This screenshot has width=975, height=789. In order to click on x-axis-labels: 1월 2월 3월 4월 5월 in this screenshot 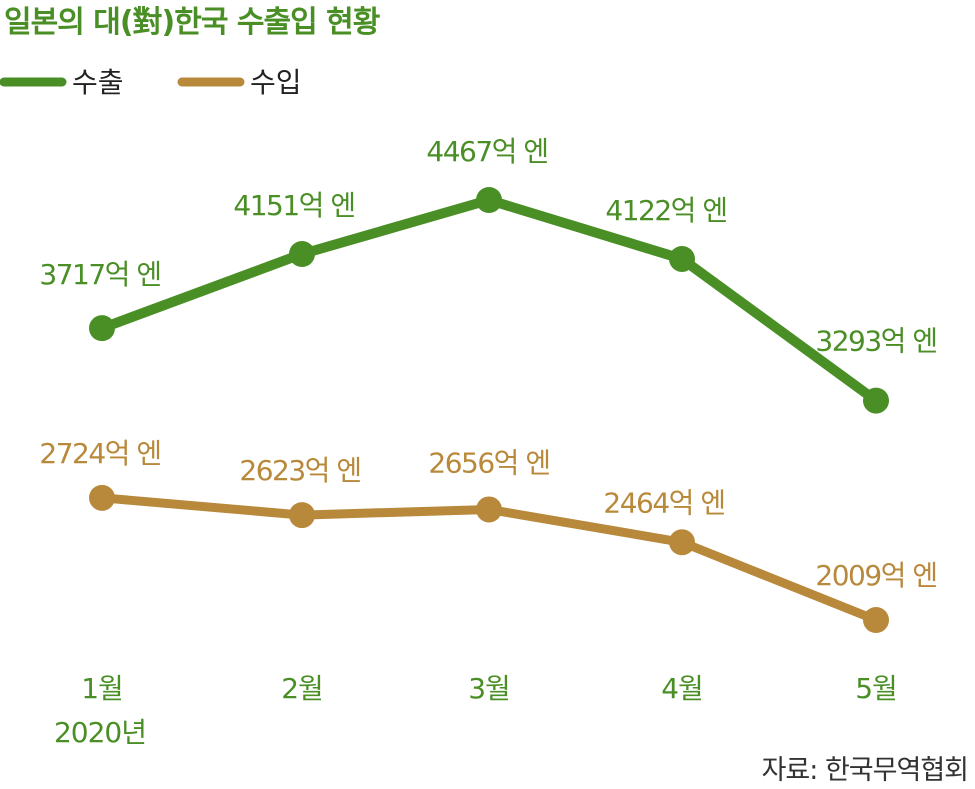, I will do `click(489, 688)`.